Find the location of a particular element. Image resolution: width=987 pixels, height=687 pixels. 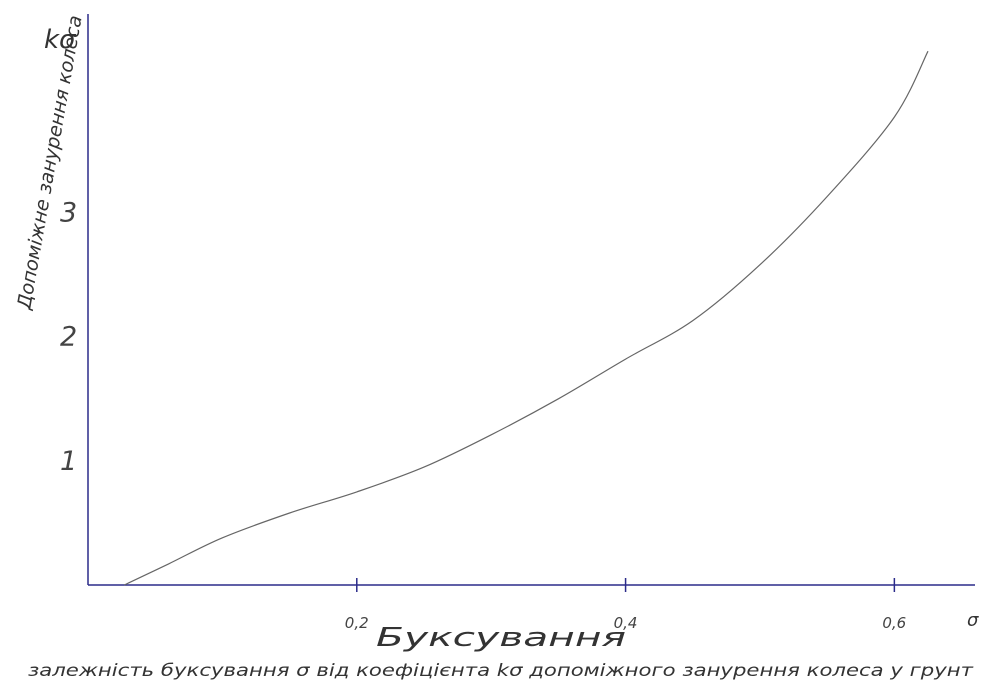

x-tick-label-2: 0,6 is located at coordinates (894, 623).